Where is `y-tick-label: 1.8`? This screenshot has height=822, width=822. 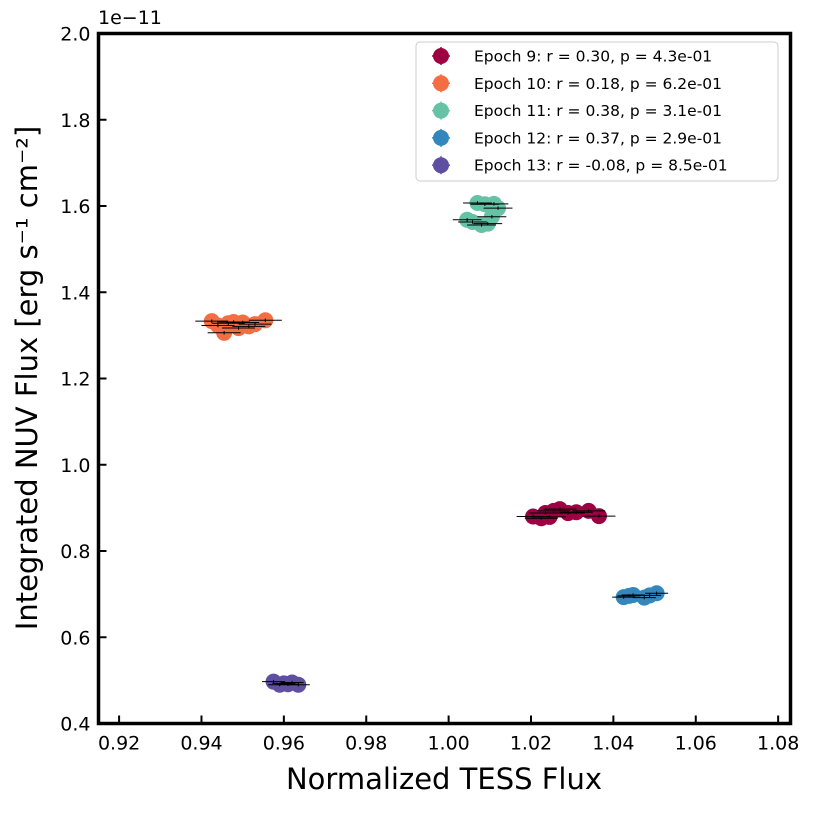 y-tick-label: 1.8 is located at coordinates (75, 121).